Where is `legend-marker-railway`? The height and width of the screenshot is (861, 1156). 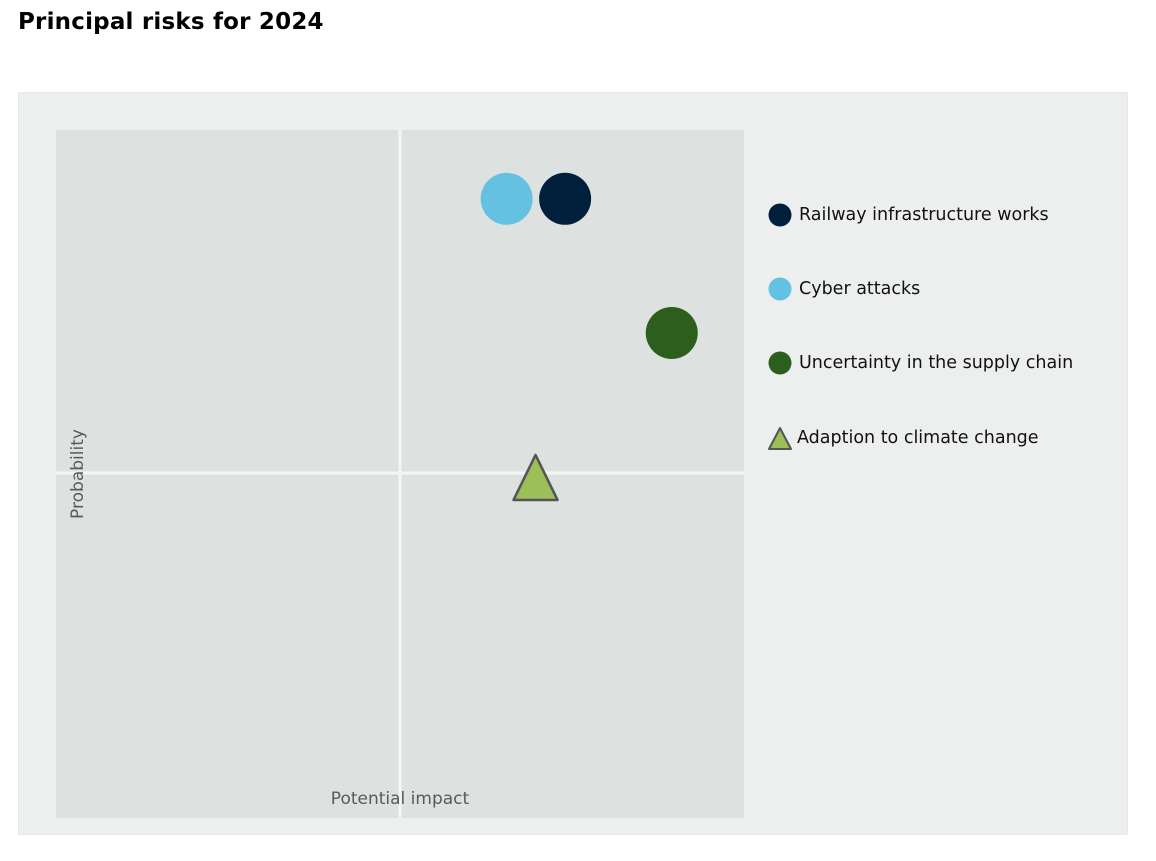
legend-marker-railway is located at coordinates (780, 215).